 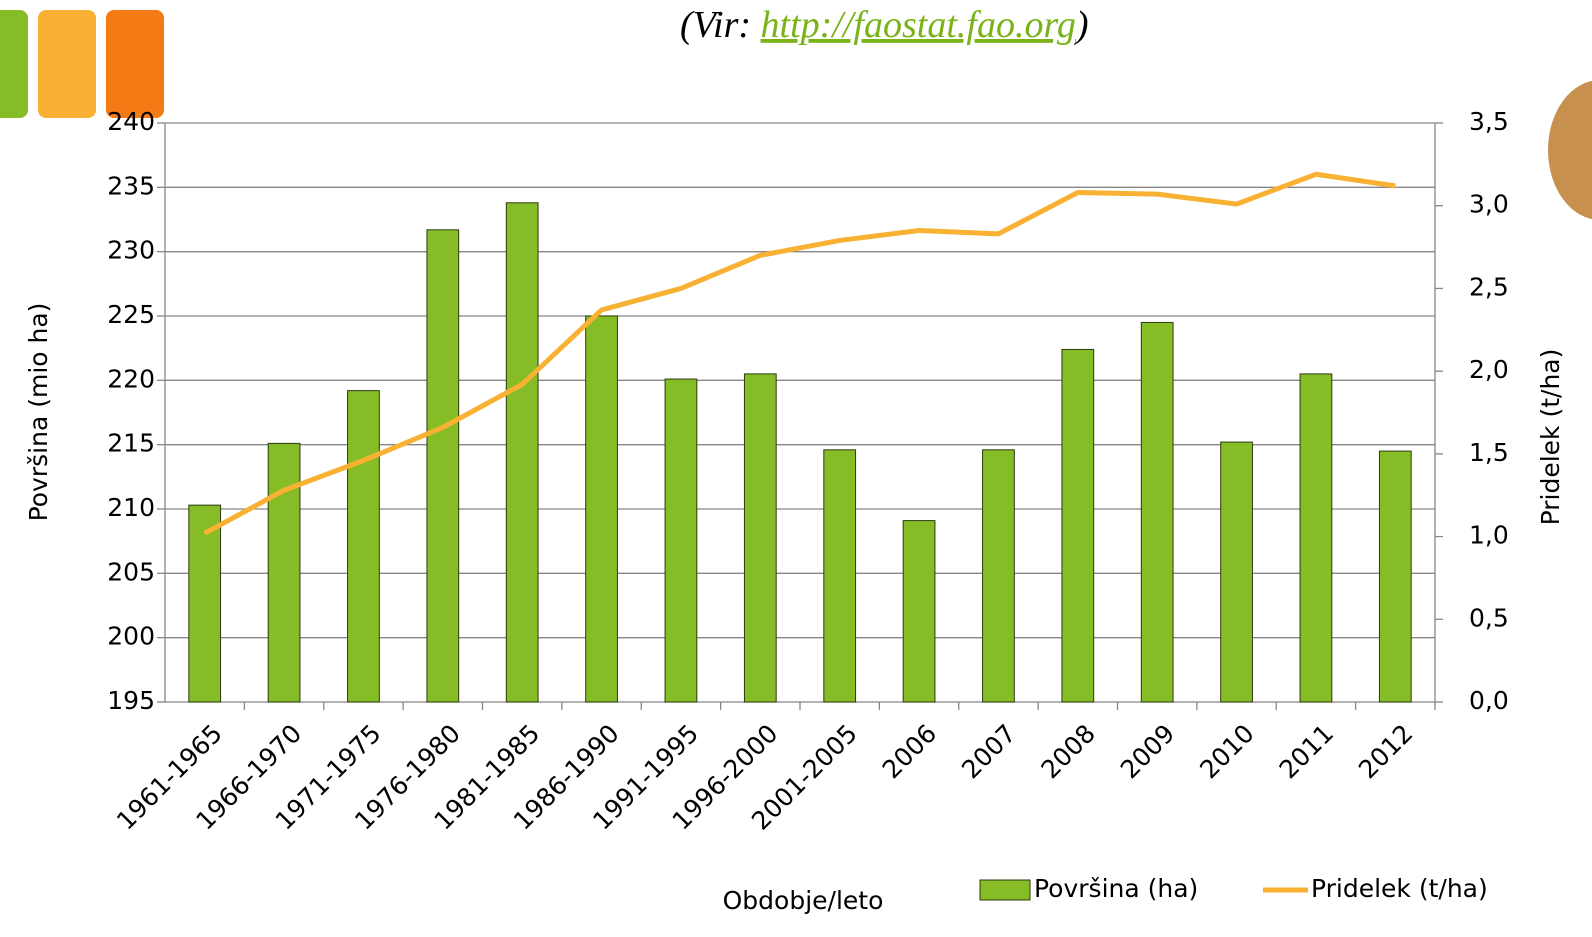 What do you see at coordinates (131, 314) in the screenshot?
I see `y-tick-label: 225` at bounding box center [131, 314].